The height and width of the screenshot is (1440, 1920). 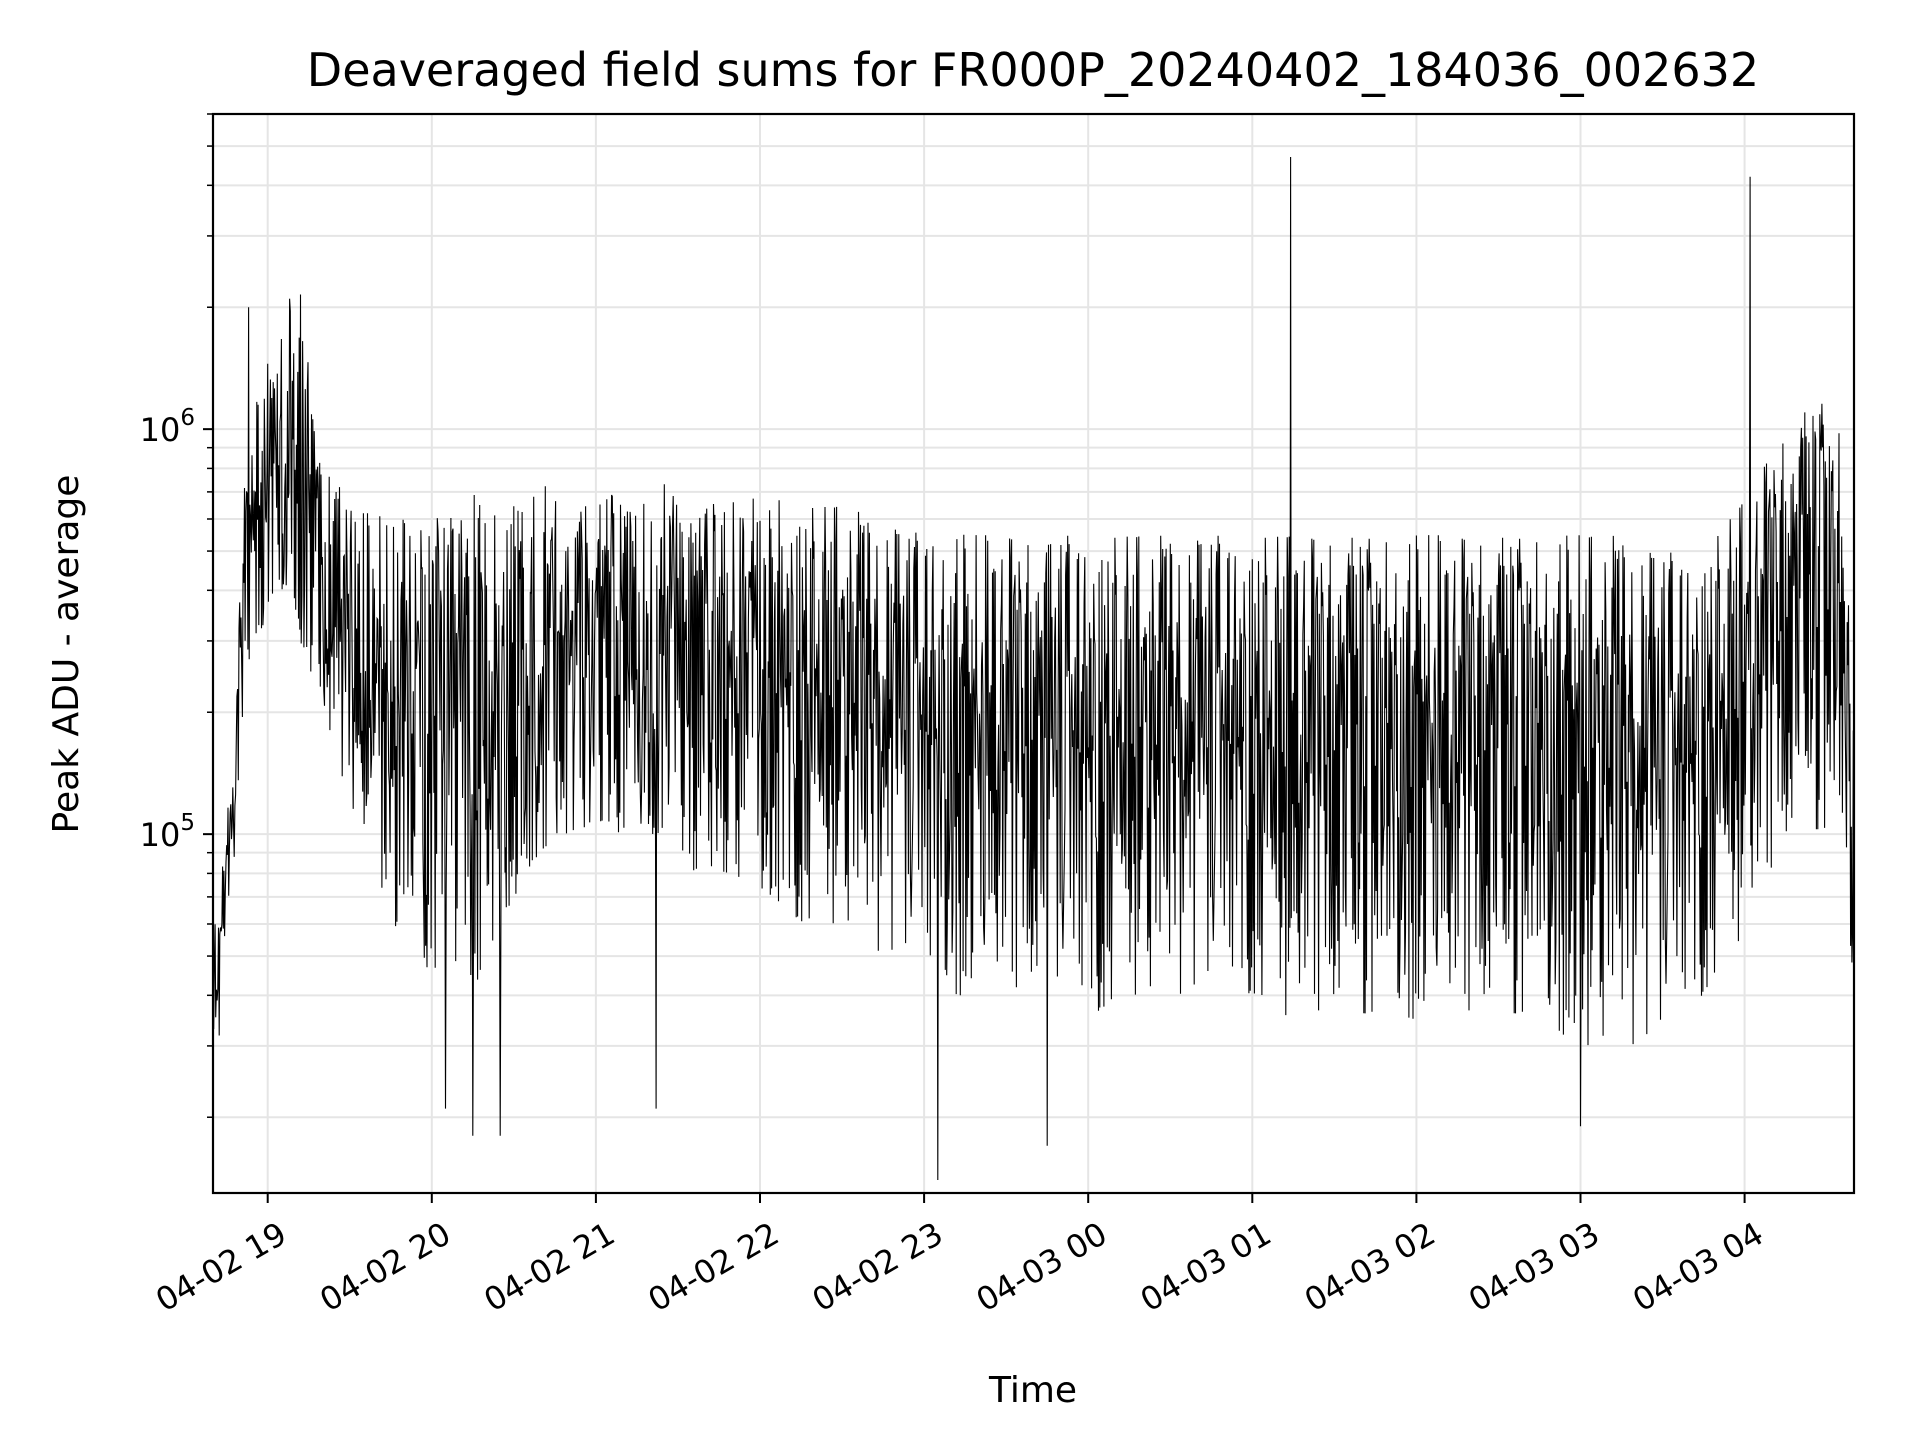 What do you see at coordinates (167, 832) in the screenshot?
I see `y-tick-label: 10⁵` at bounding box center [167, 832].